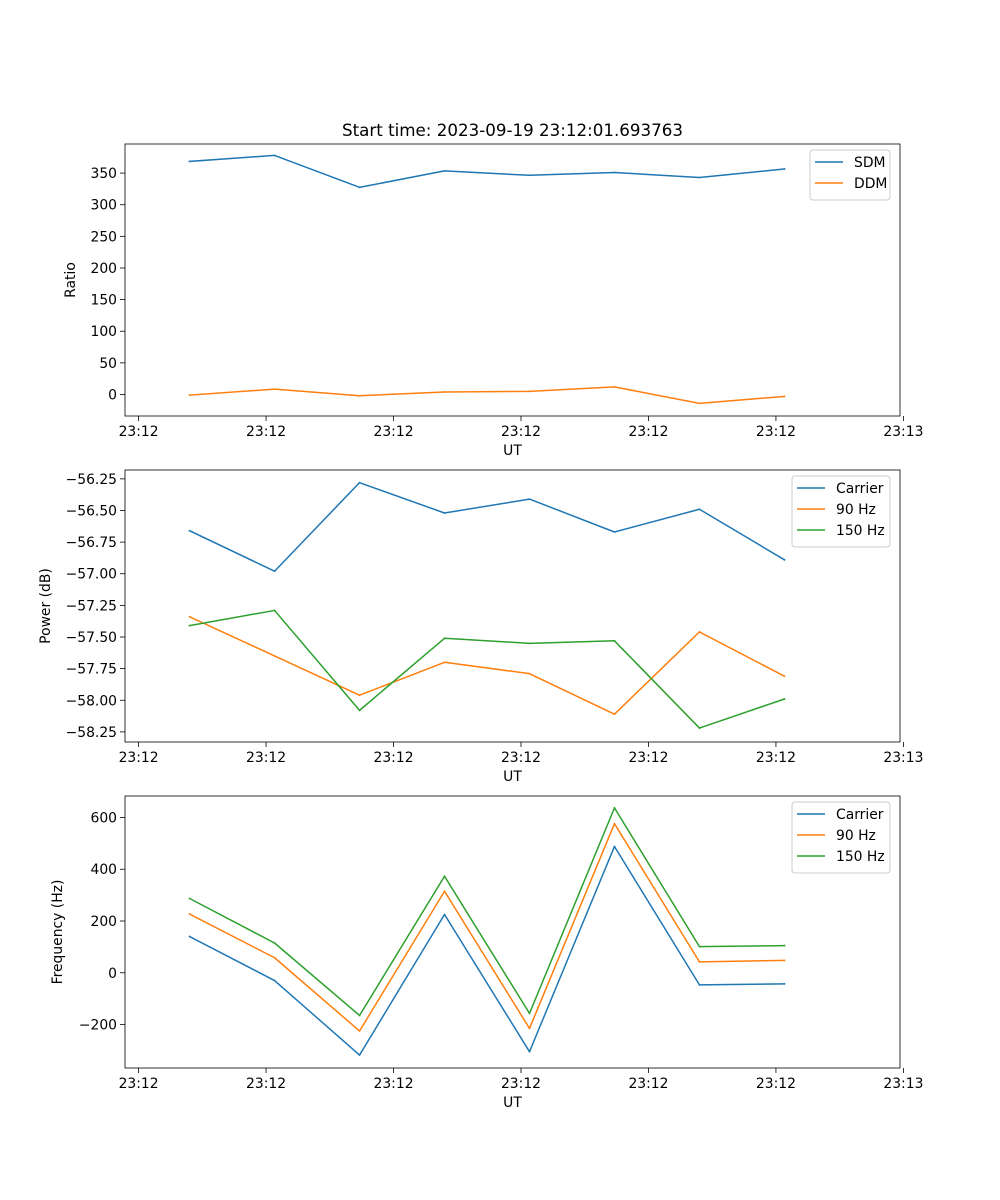 The width and height of the screenshot is (1000, 1200). What do you see at coordinates (487, 526) in the screenshot?
I see `series-line-carrier` at bounding box center [487, 526].